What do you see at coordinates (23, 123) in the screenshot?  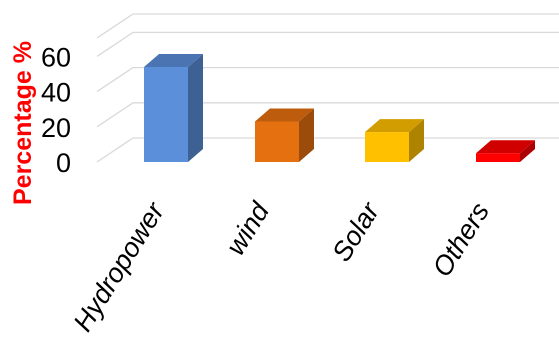 I see `y-axis-title: Percentage %` at bounding box center [23, 123].